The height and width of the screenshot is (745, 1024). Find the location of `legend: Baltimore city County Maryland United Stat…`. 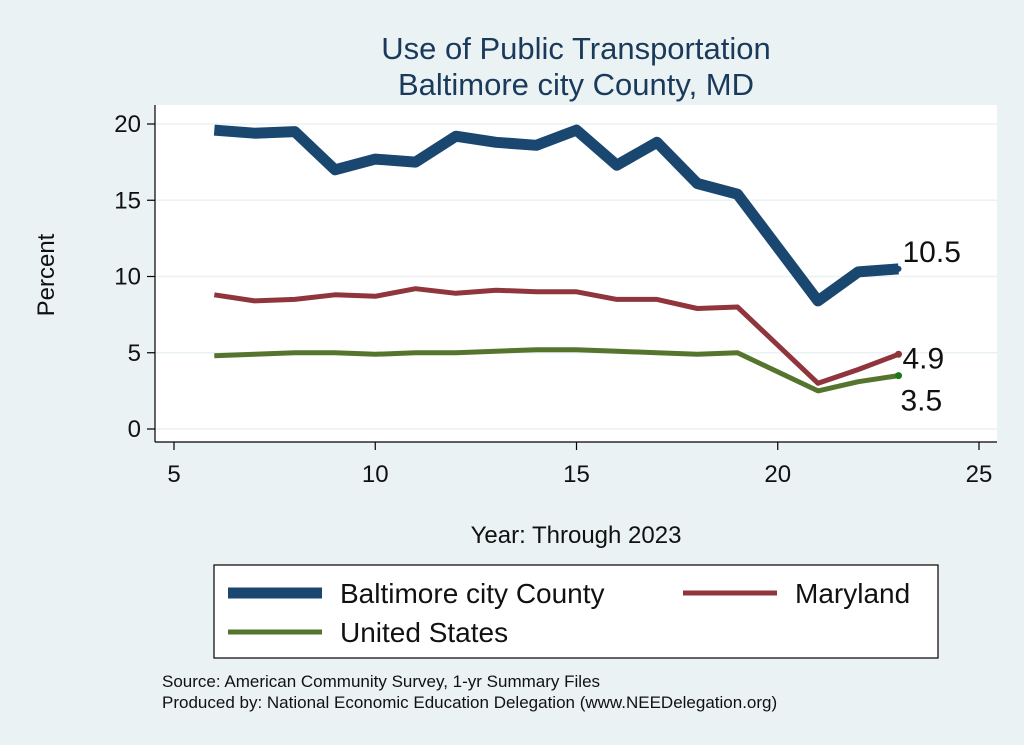

legend: Baltimore city County Maryland United Stat… is located at coordinates (576, 611).